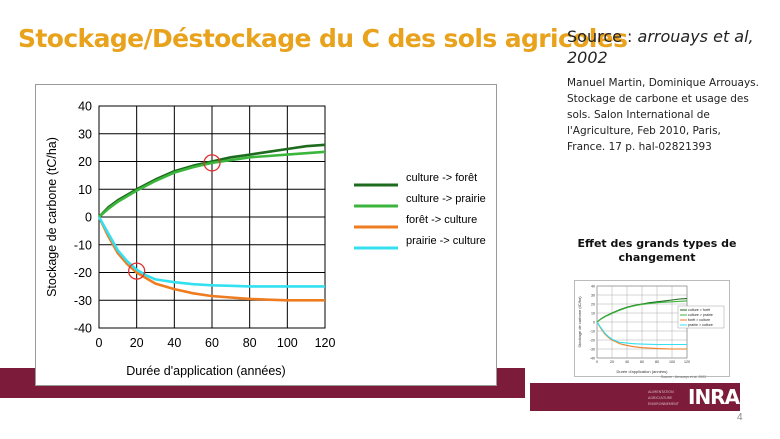 The height and width of the screenshot is (439, 780). What do you see at coordinates (52, 217) in the screenshot?
I see `y-axis-label: Stockage de carbone (tC/ha)` at bounding box center [52, 217].